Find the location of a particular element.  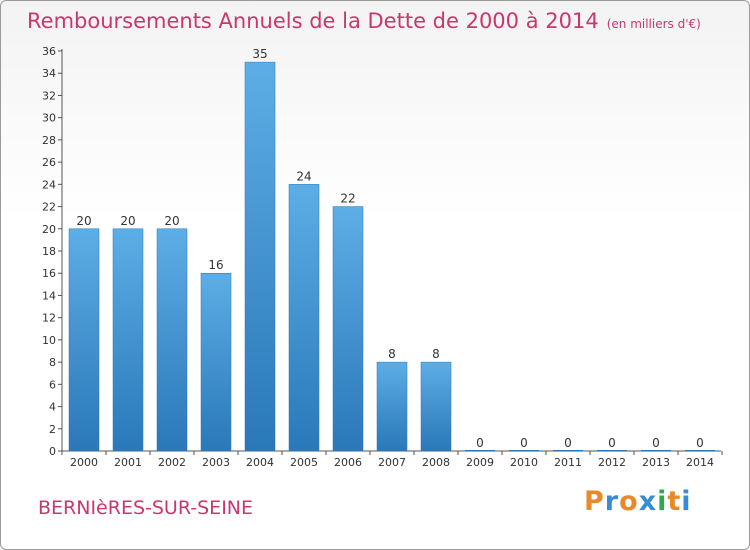

x-tick-label: 2009 is located at coordinates (480, 462).